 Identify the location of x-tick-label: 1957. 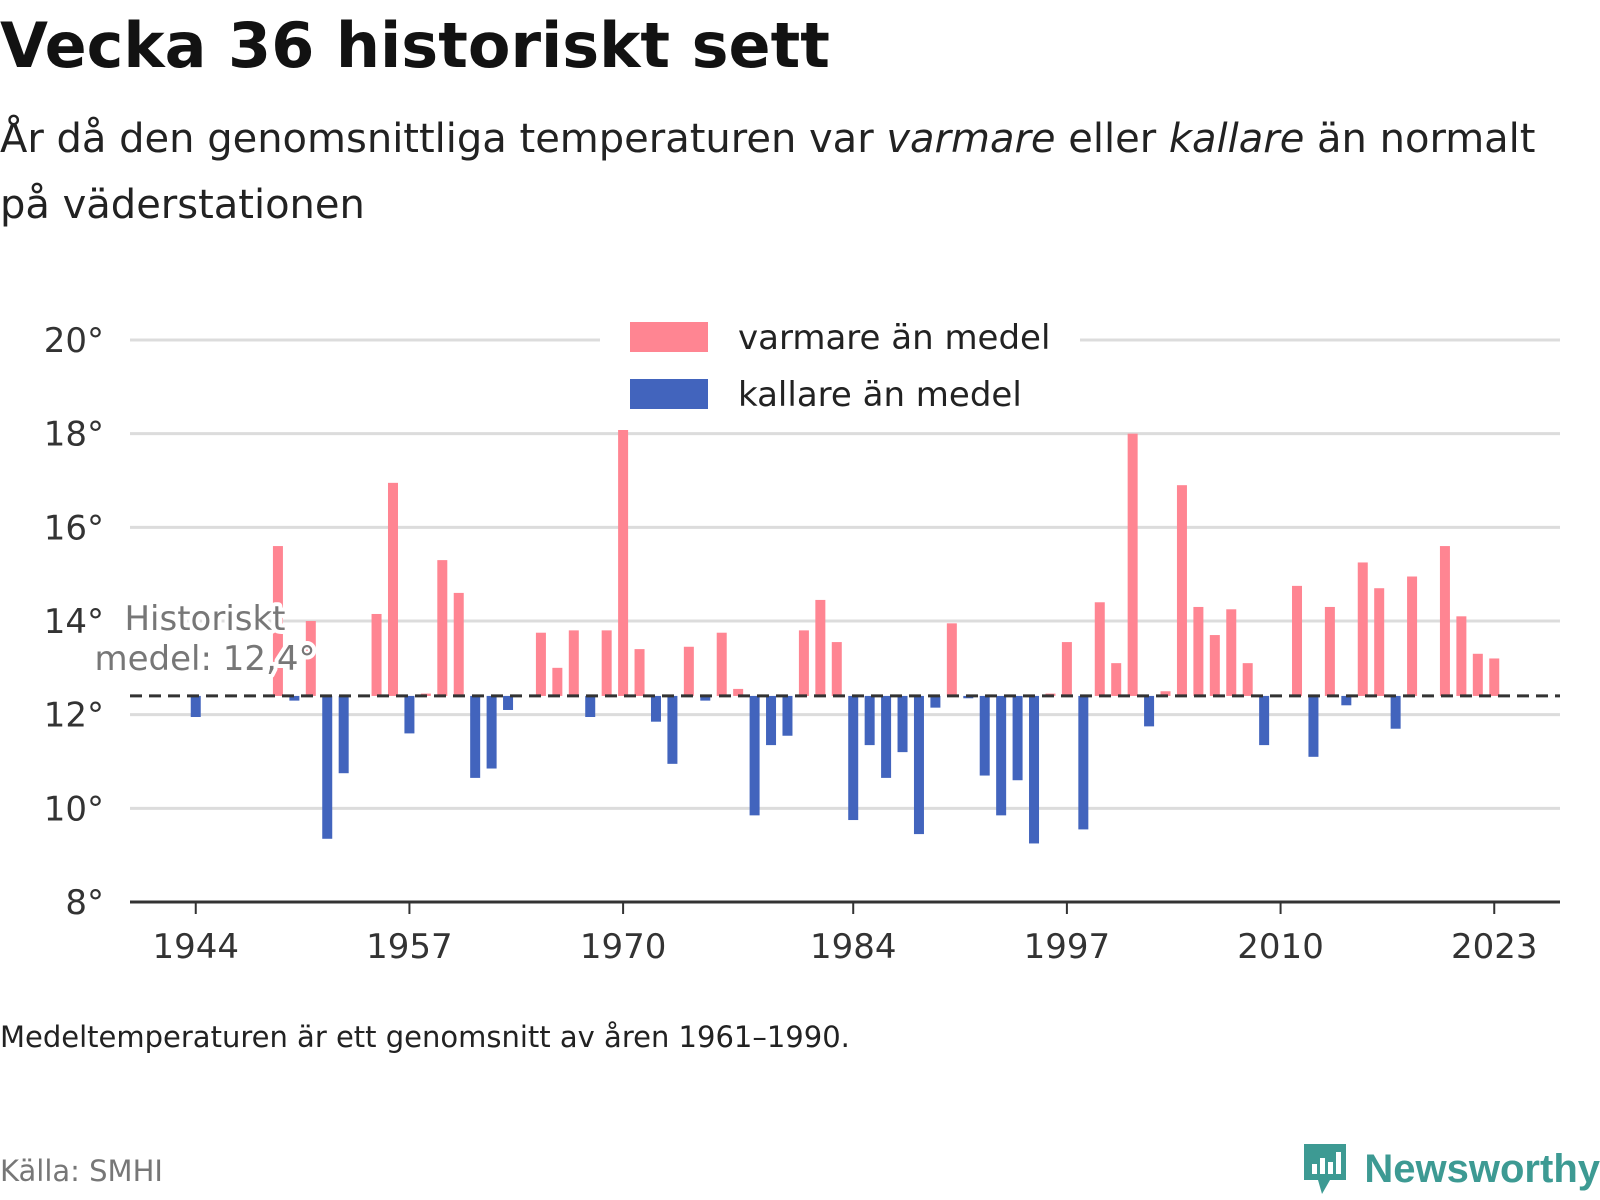
(409, 947).